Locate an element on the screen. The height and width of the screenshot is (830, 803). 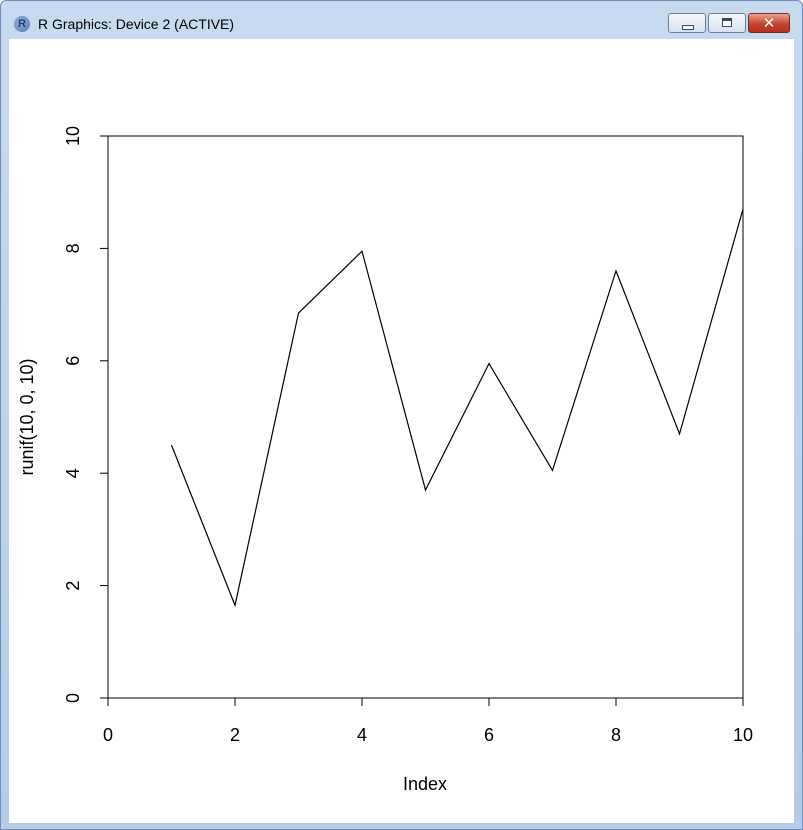
minimize-icon is located at coordinates (688, 27).